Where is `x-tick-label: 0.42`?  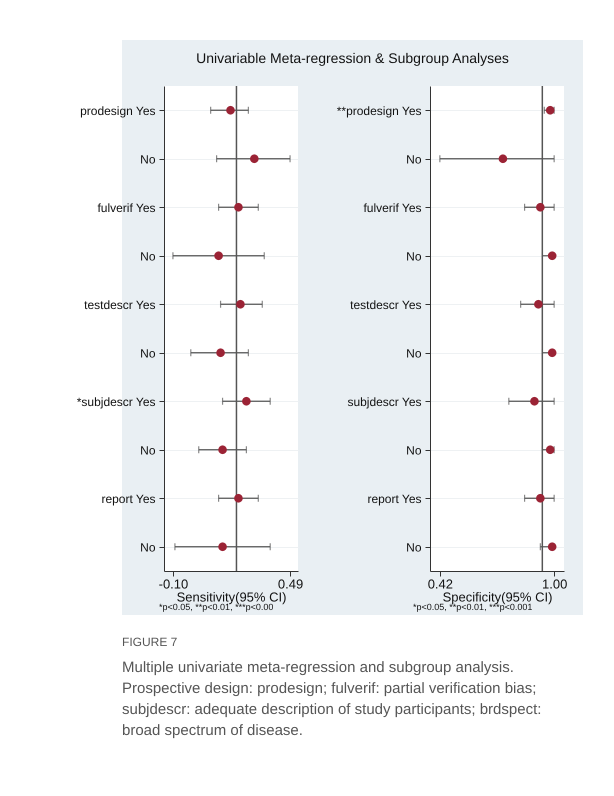 x-tick-label: 0.42 is located at coordinates (441, 584).